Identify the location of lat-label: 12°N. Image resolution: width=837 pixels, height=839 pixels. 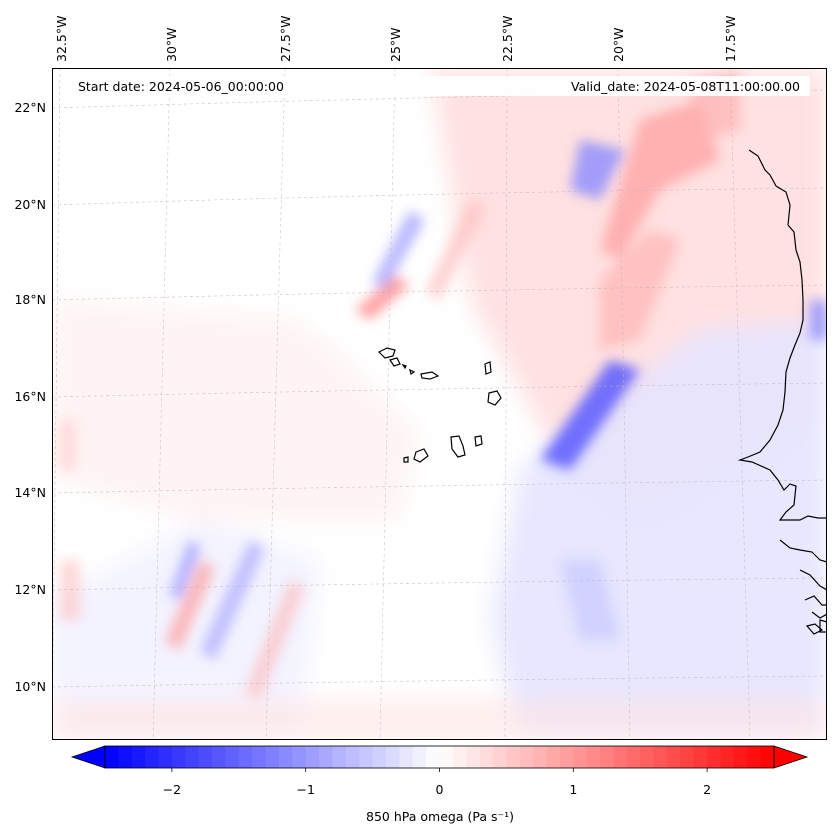
(30, 589).